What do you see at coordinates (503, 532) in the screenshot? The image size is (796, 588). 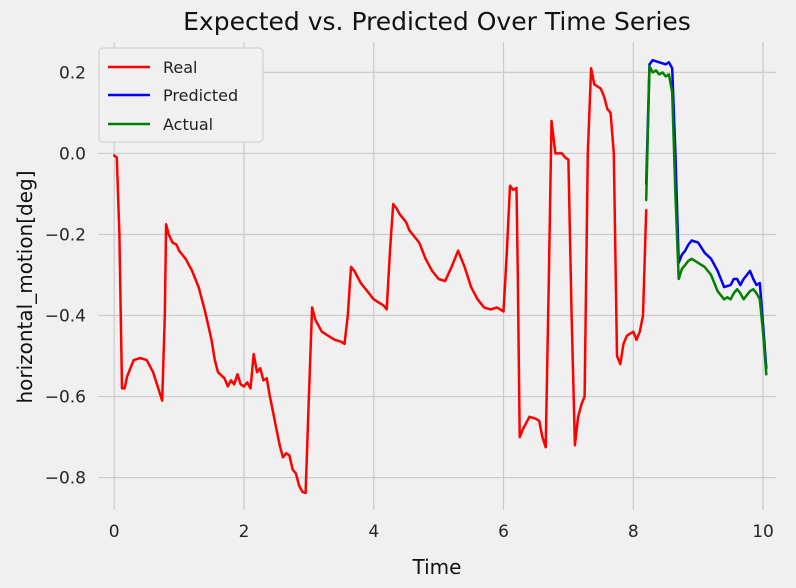 I see `x-tick-label: 6` at bounding box center [503, 532].